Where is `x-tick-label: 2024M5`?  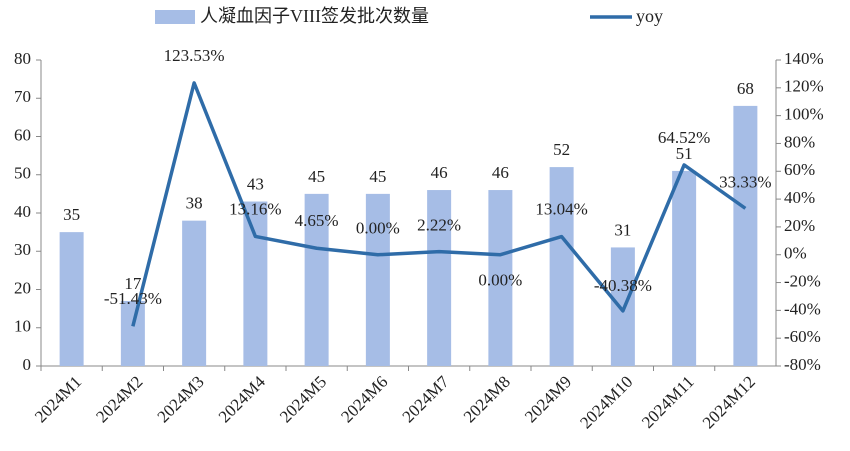 x-tick-label: 2024M5 is located at coordinates (303, 399).